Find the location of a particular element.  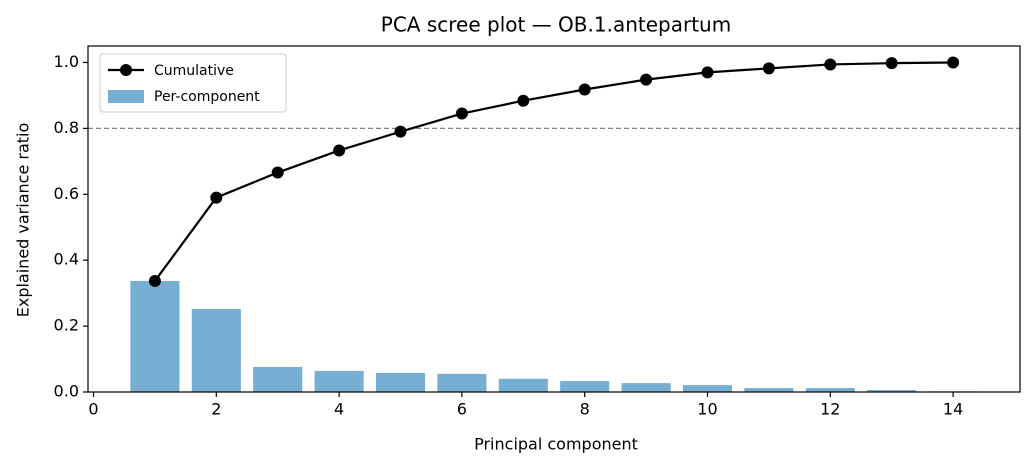

x-tick-label: 6 is located at coordinates (462, 409).